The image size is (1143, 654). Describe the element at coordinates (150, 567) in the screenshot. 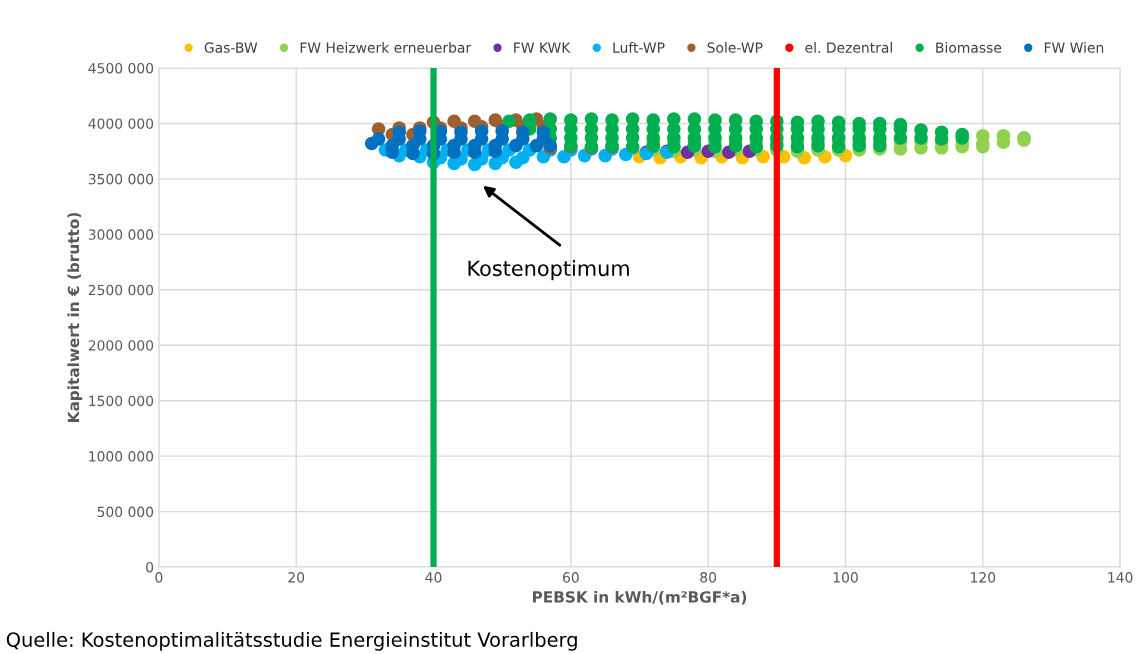

I see `y-tick-label: 0` at that location.